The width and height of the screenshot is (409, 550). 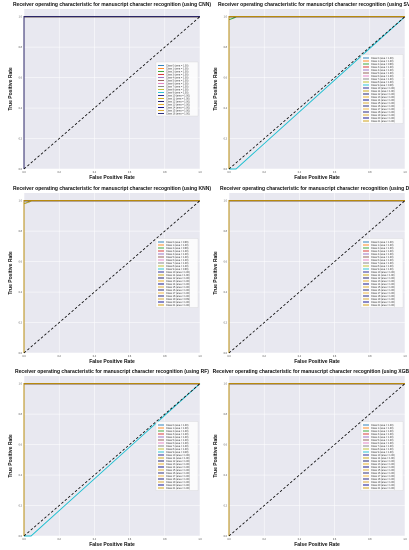 I want to click on legend-entry: Class 3 (area = 1.00), so click(x=177, y=434).